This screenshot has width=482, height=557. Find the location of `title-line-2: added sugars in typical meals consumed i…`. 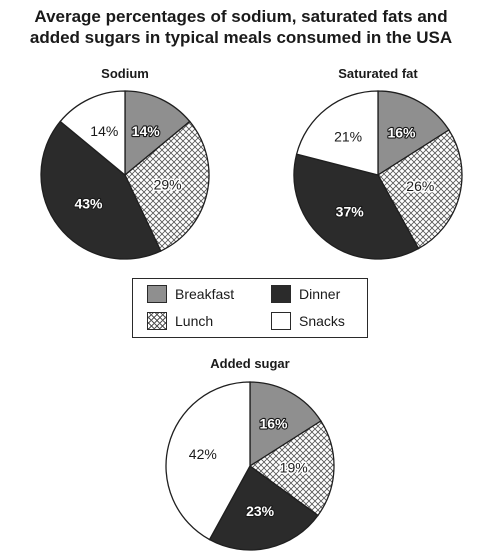

title-line-2: added sugars in typical meals consumed i… is located at coordinates (241, 37).